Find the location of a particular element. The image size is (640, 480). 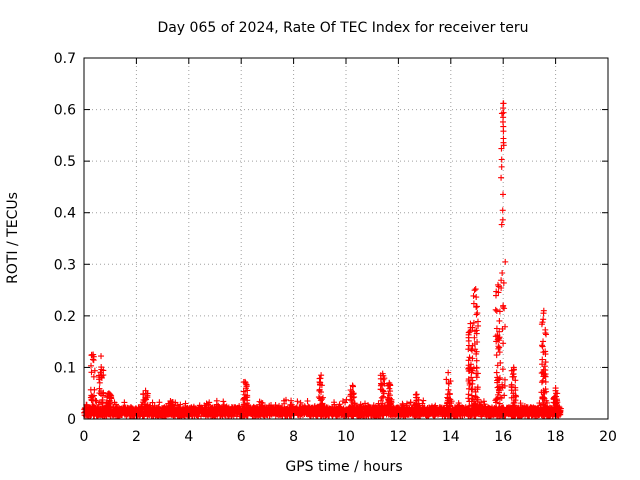

y-tick-label: 0.5 is located at coordinates (65, 162).